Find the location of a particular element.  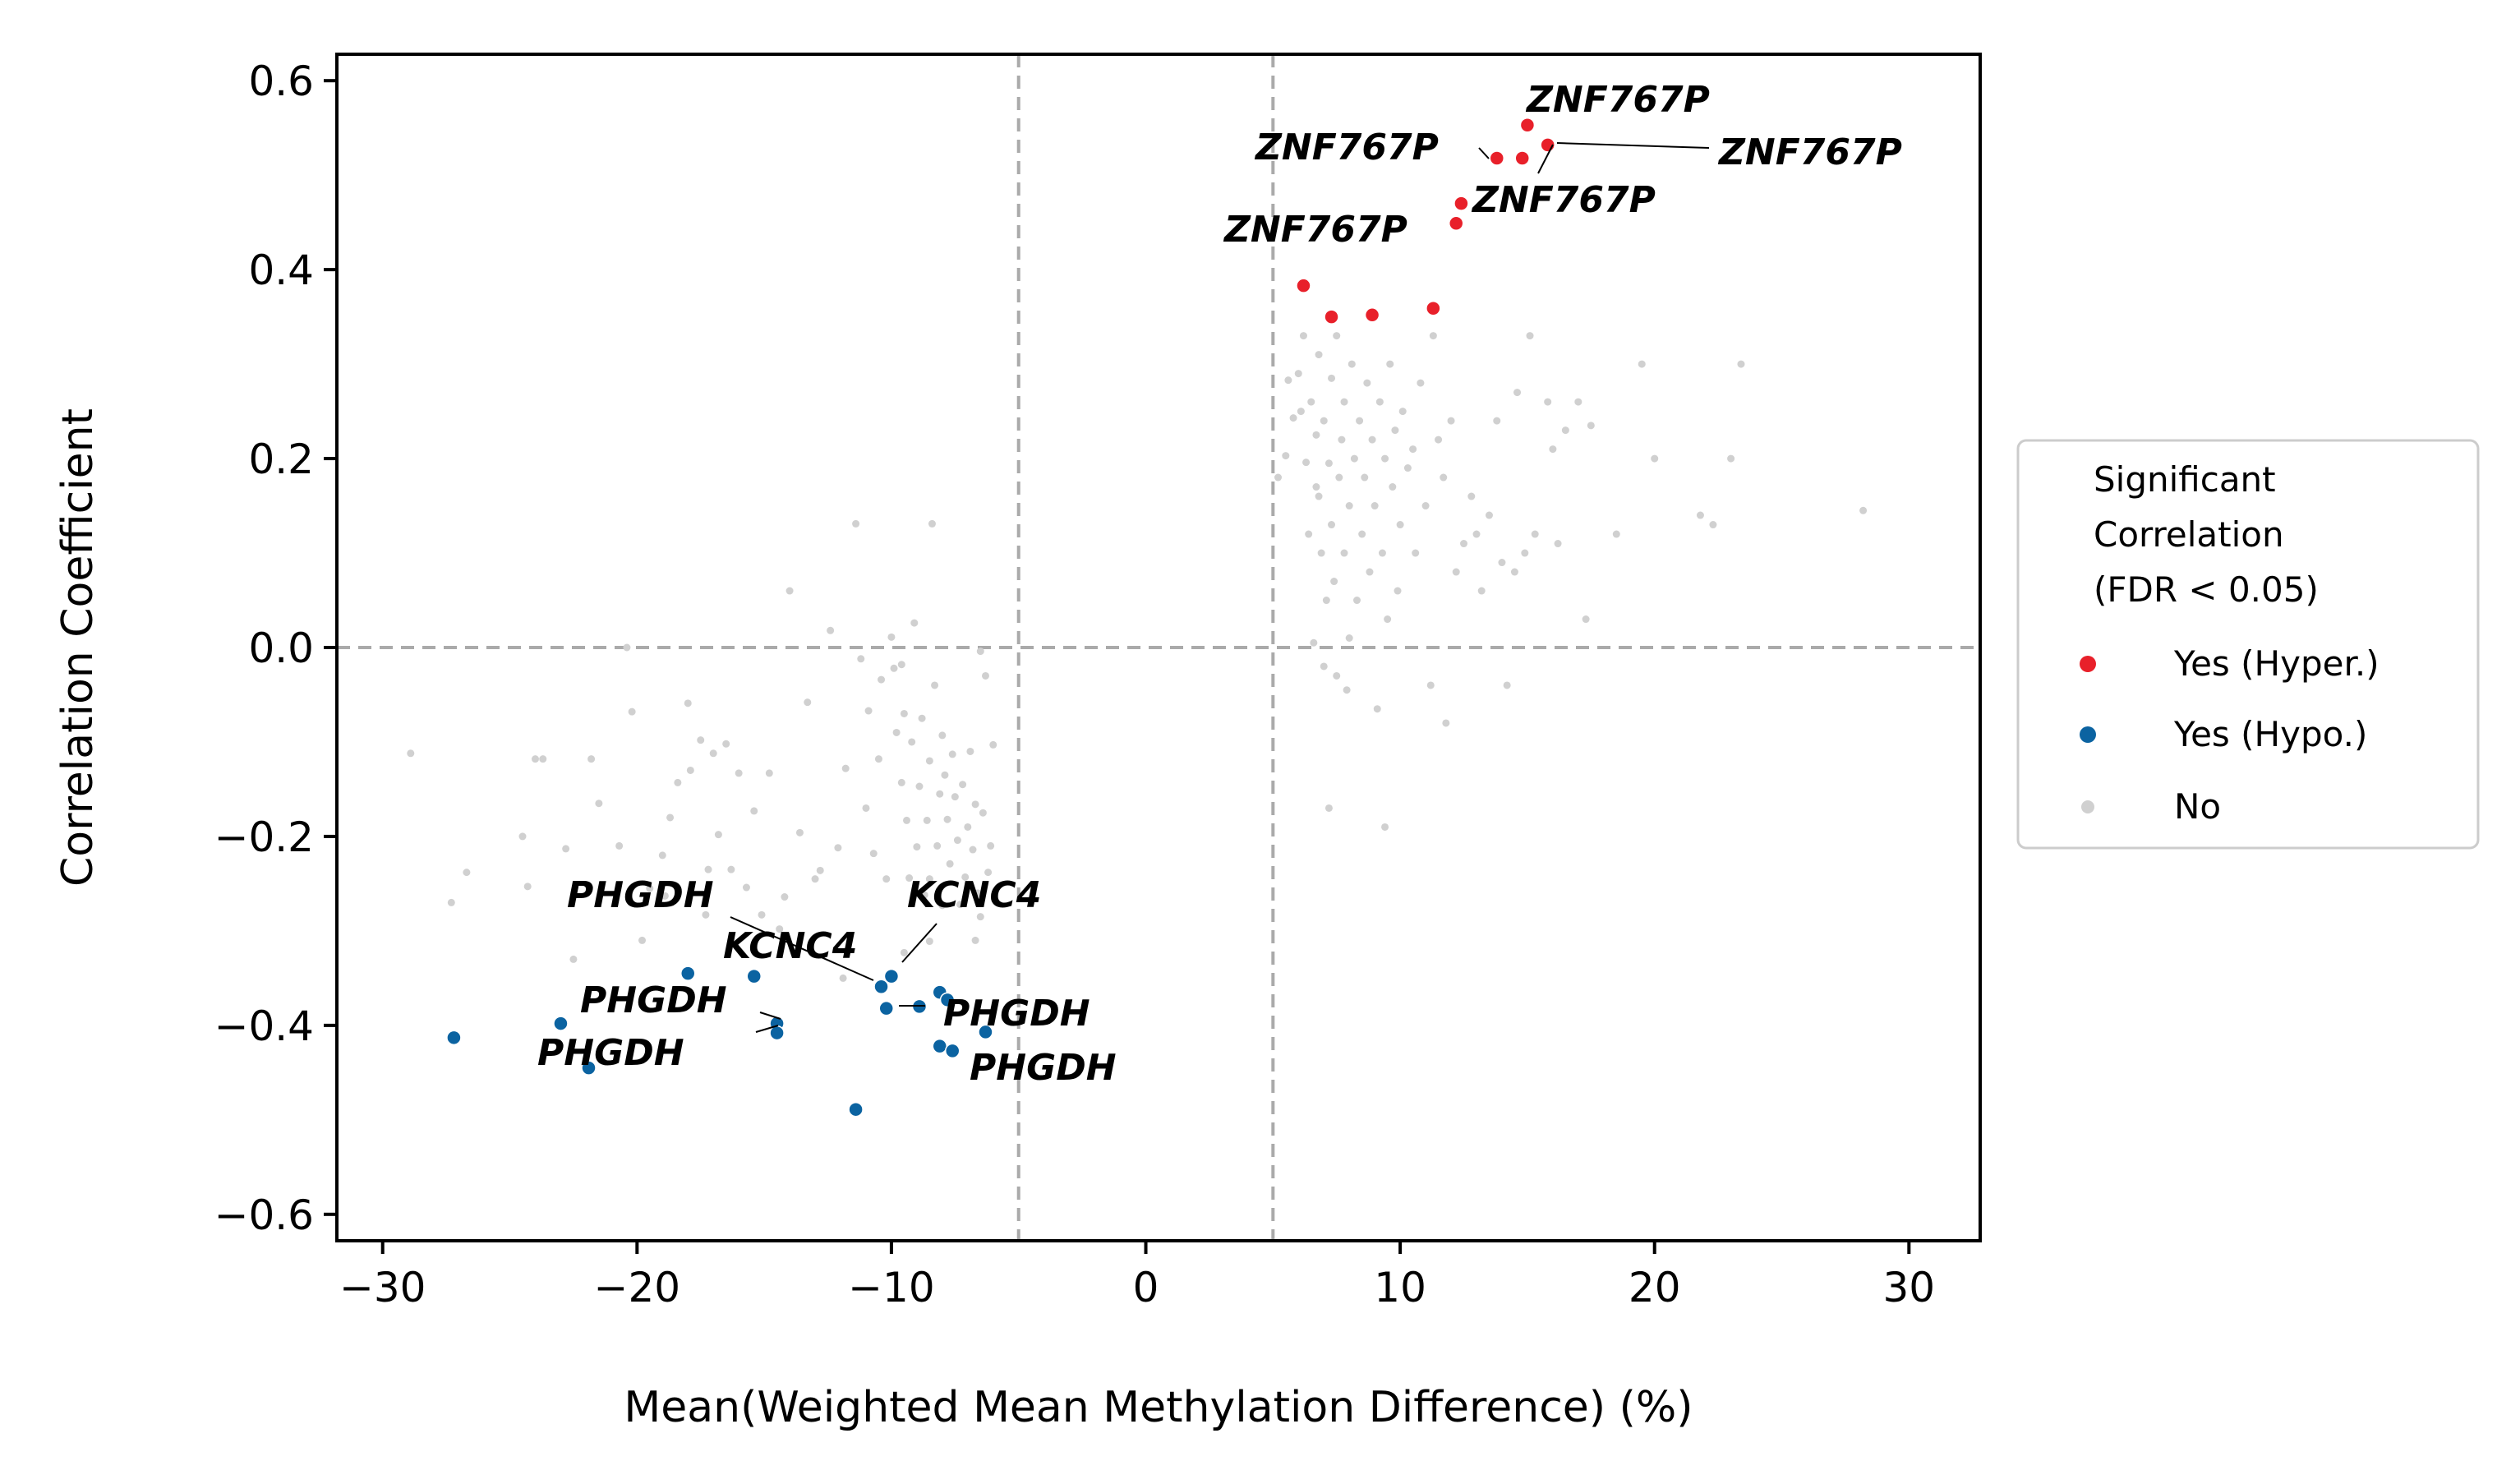

legend-box is located at coordinates (2248, 644).